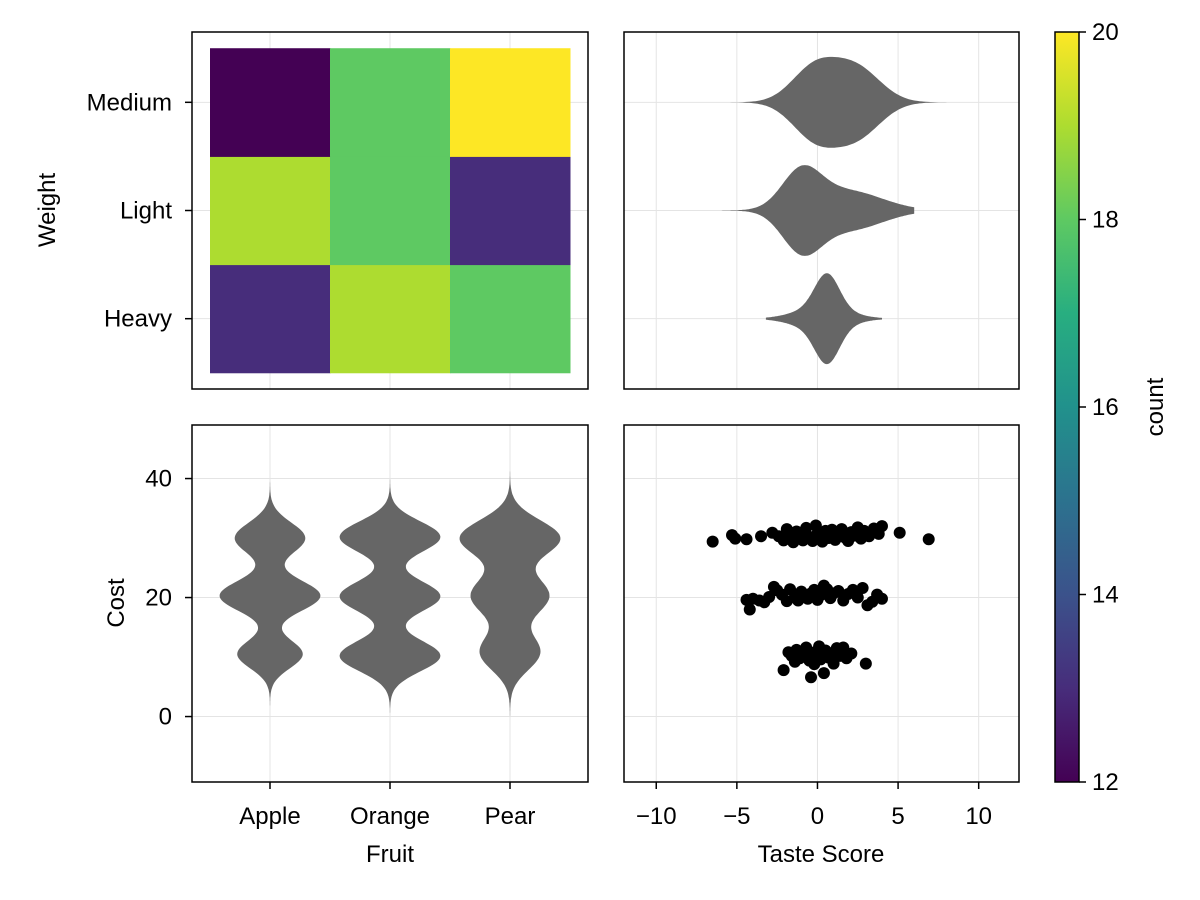  I want to click on heatmap-cell-orange-light, so click(390, 211).